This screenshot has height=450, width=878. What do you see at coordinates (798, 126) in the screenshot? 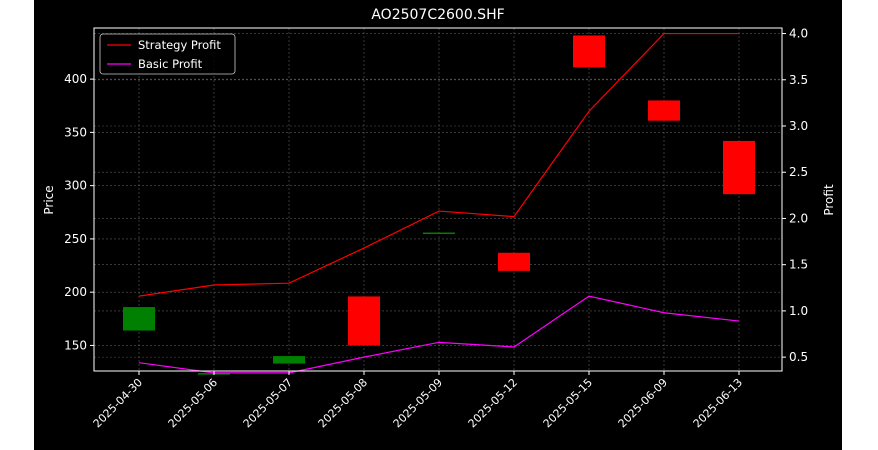
I see `y2-tick-label: 3.0` at bounding box center [798, 126].